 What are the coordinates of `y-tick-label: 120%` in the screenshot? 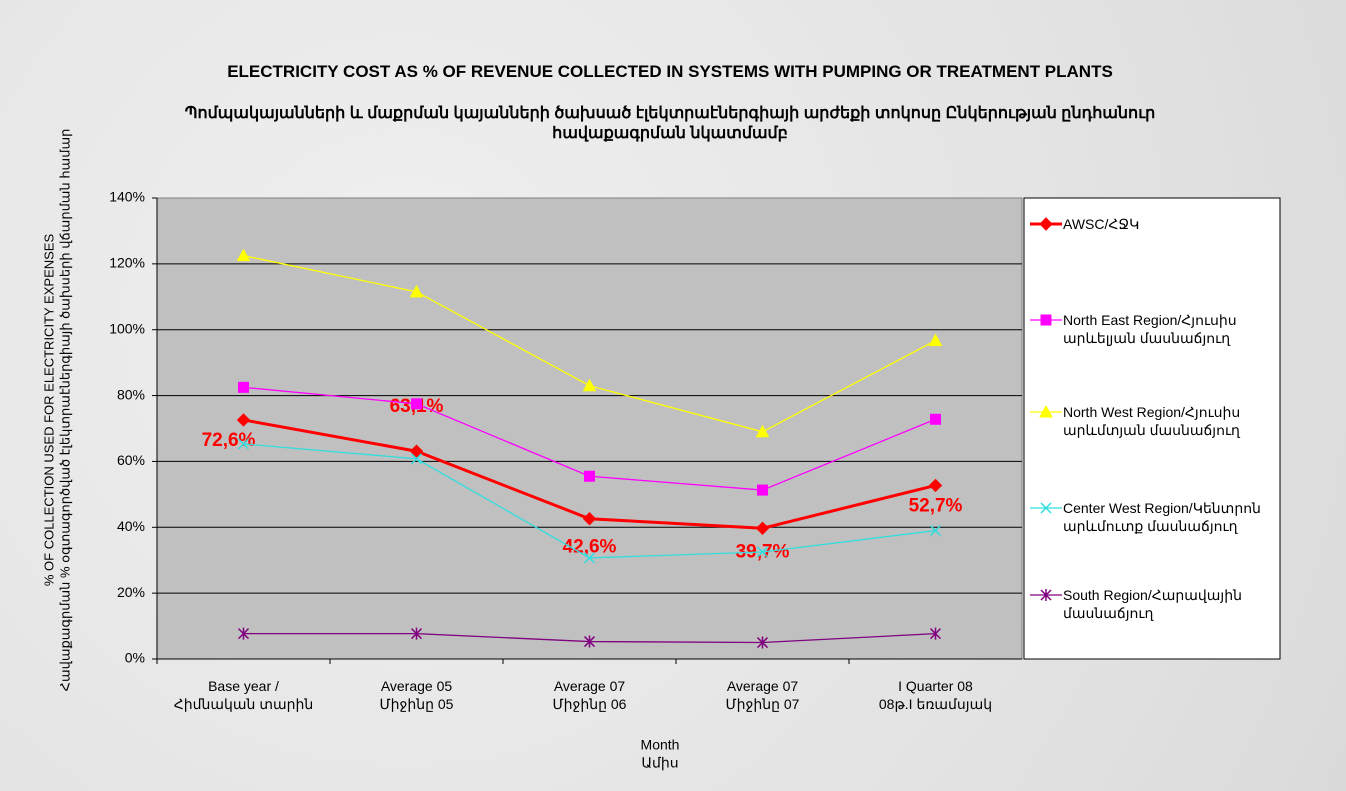 It's located at (127, 263).